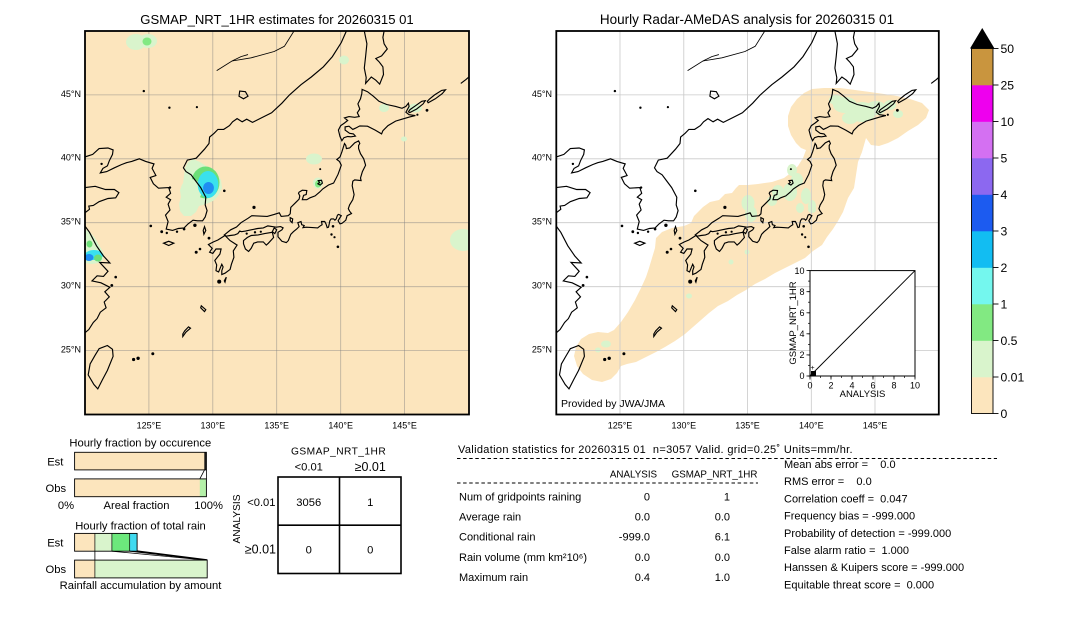  What do you see at coordinates (308, 503) in the screenshot?
I see `svg-text: 3056` at bounding box center [308, 503].